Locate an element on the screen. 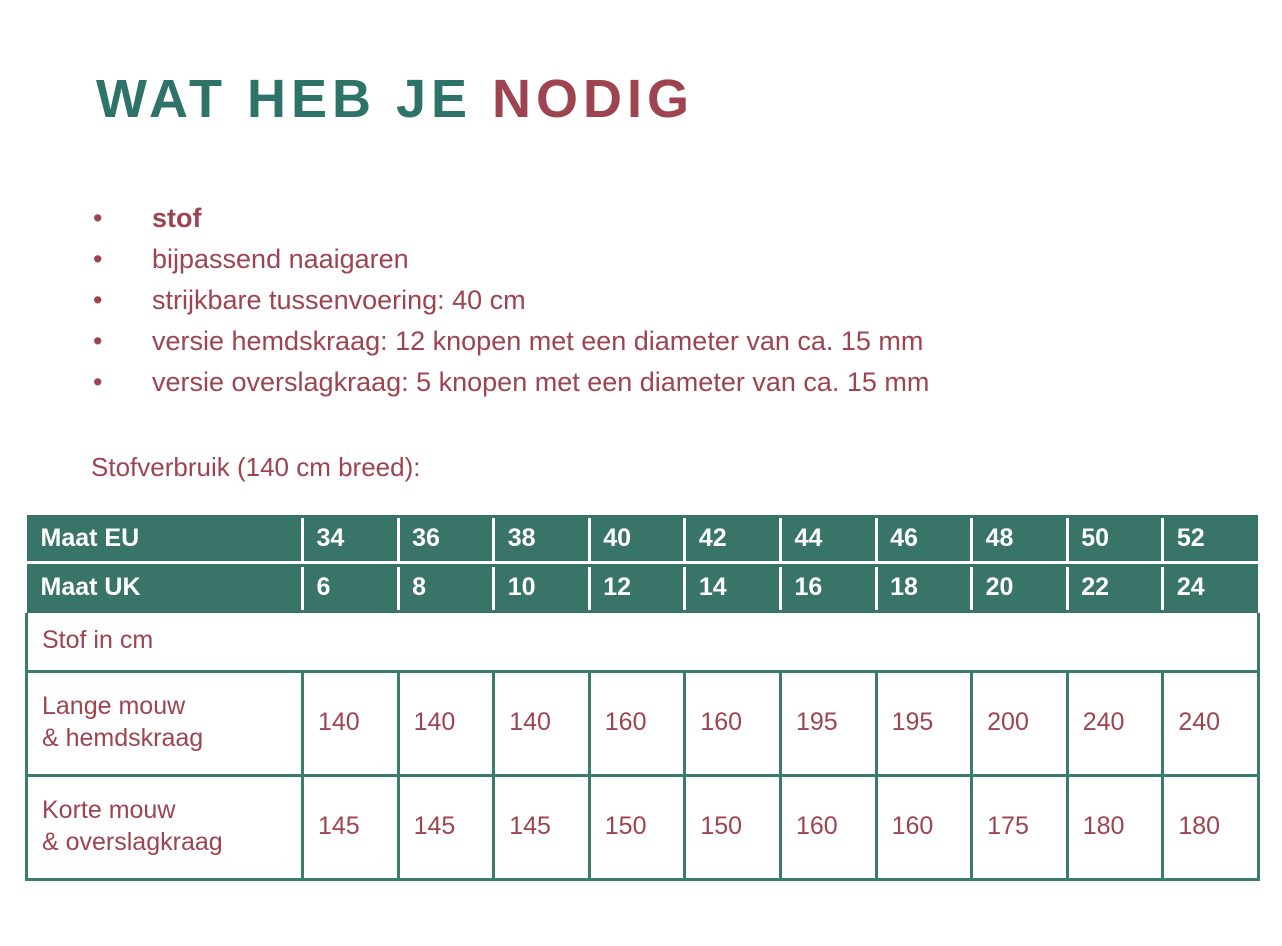 The image size is (1282, 946). list-item-label: strijkbare tussenvoering: 40 cm is located at coordinates (339, 300).